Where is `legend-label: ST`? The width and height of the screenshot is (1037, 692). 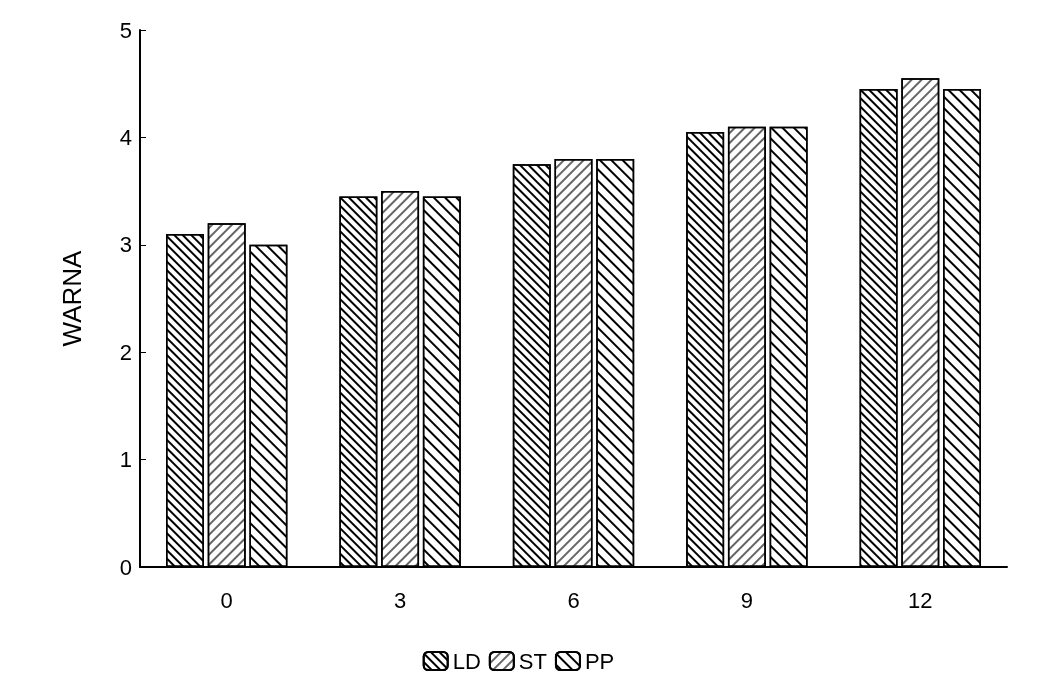 legend-label: ST is located at coordinates (532, 661).